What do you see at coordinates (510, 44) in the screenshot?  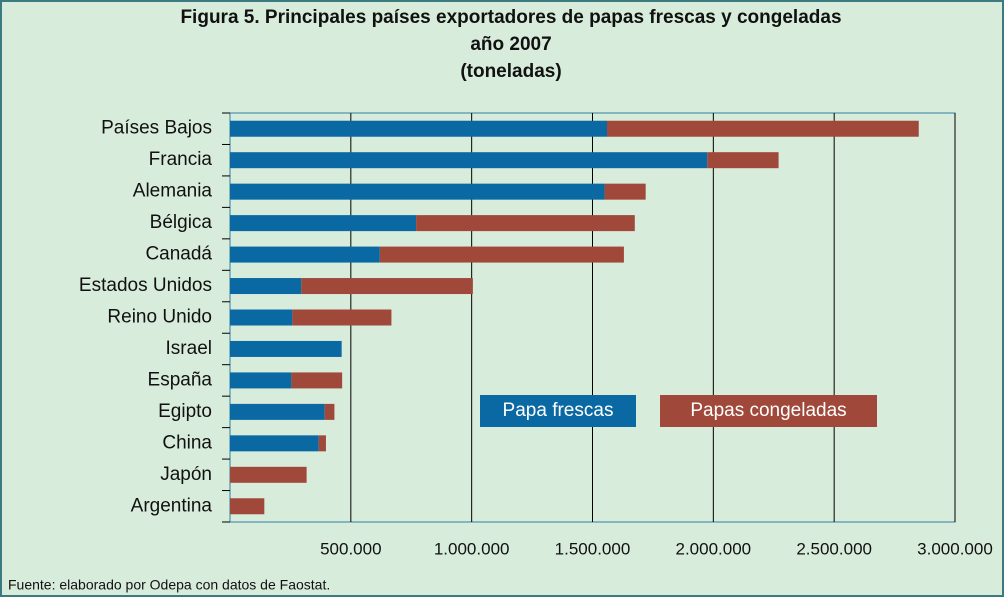 I see `chart-title: año 2007` at bounding box center [510, 44].